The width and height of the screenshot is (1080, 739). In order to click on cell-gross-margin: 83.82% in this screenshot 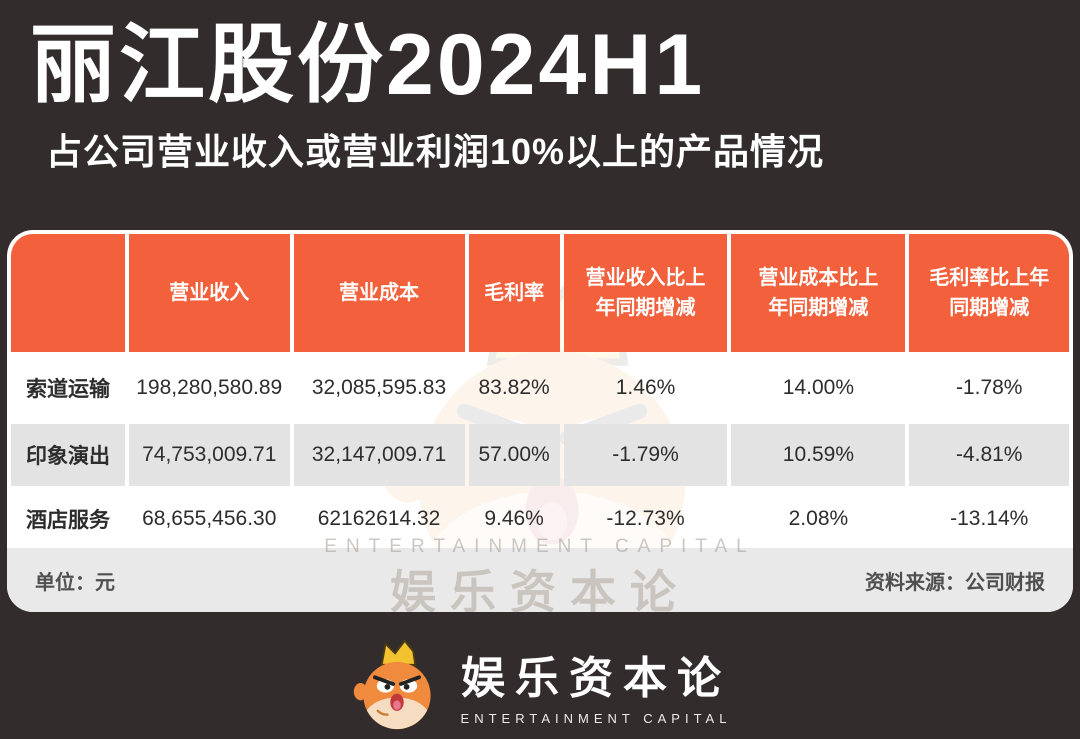, I will do `click(514, 387)`.